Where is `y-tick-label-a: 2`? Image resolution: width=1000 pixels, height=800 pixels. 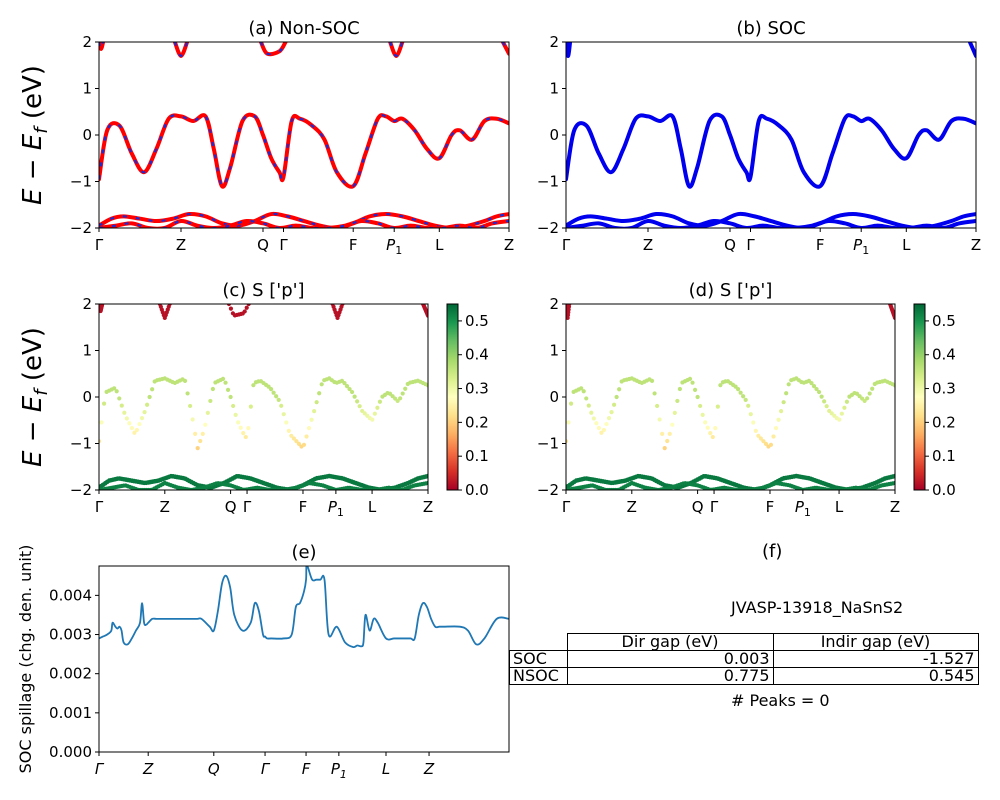
y-tick-label-a: 2 is located at coordinates (87, 42).